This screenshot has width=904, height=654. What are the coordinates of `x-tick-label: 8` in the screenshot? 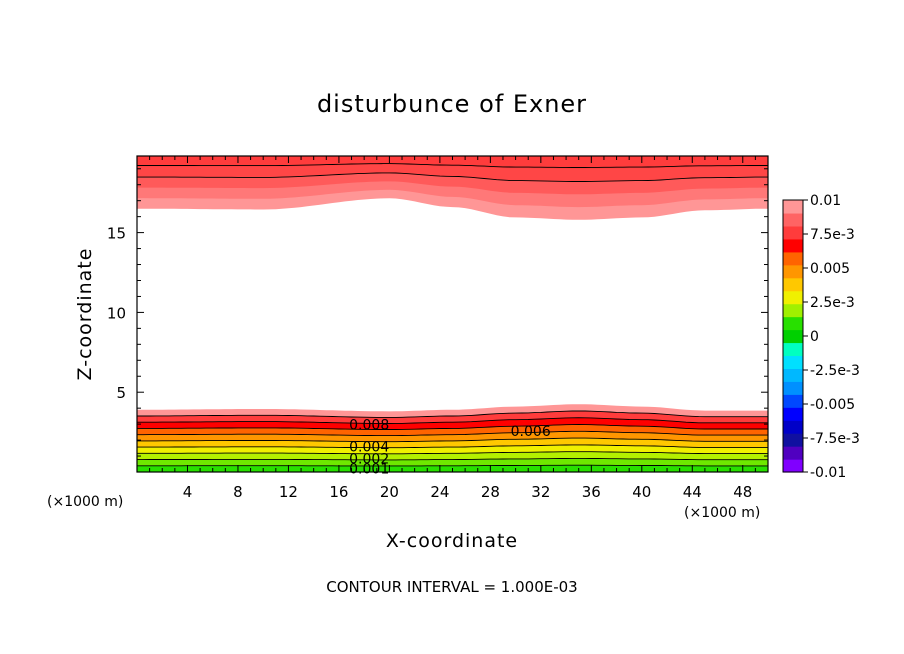 It's located at (238, 492).